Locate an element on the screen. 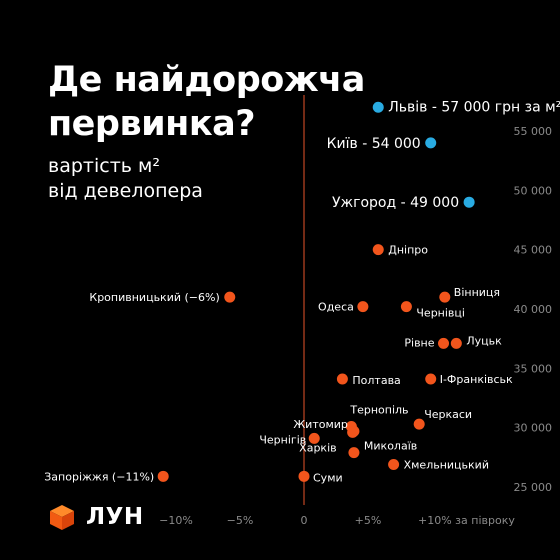 The image size is (560, 560). lun-logo: ЛУН is located at coordinates (96, 517).